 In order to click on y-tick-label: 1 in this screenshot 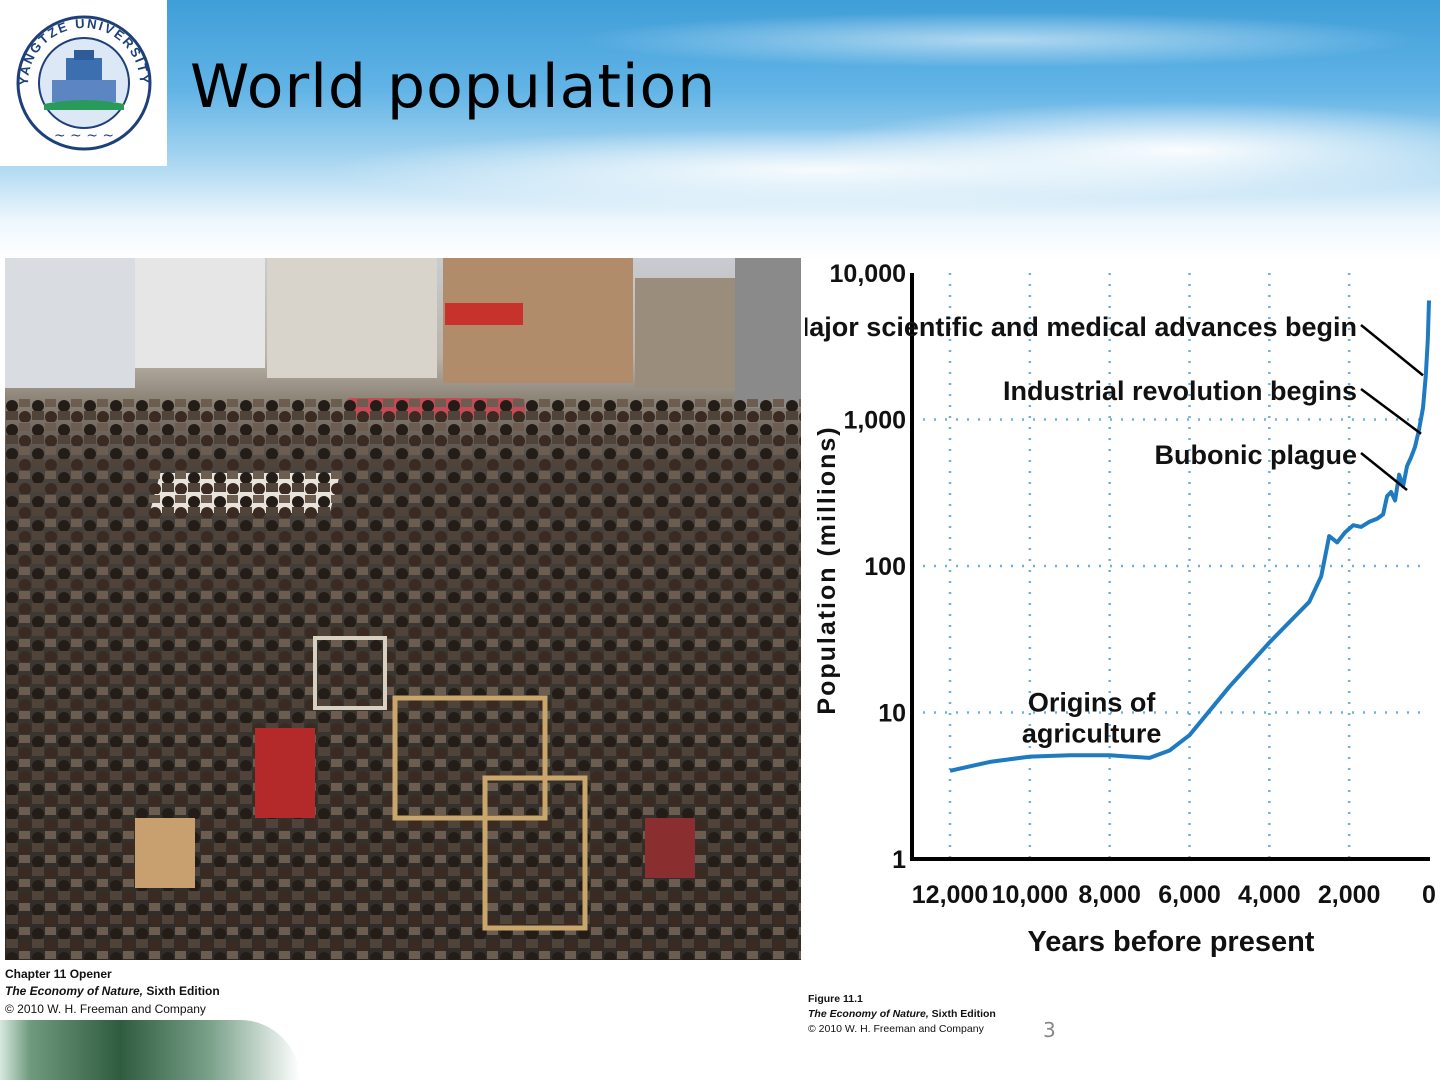, I will do `click(899, 860)`.